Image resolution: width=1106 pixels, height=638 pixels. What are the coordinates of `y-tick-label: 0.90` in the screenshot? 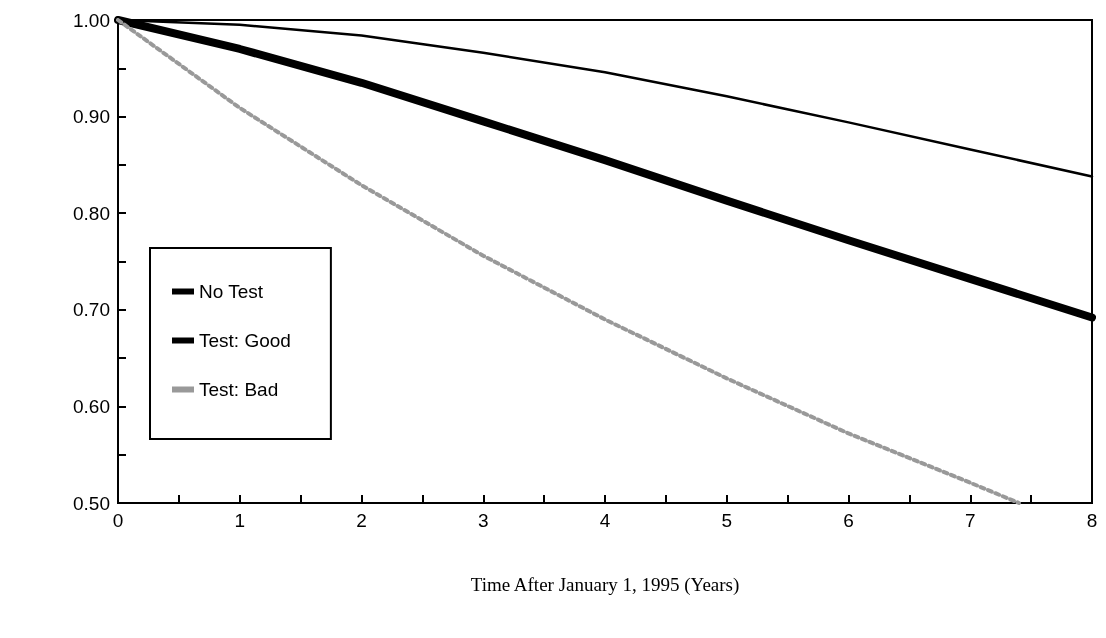 It's located at (91, 117).